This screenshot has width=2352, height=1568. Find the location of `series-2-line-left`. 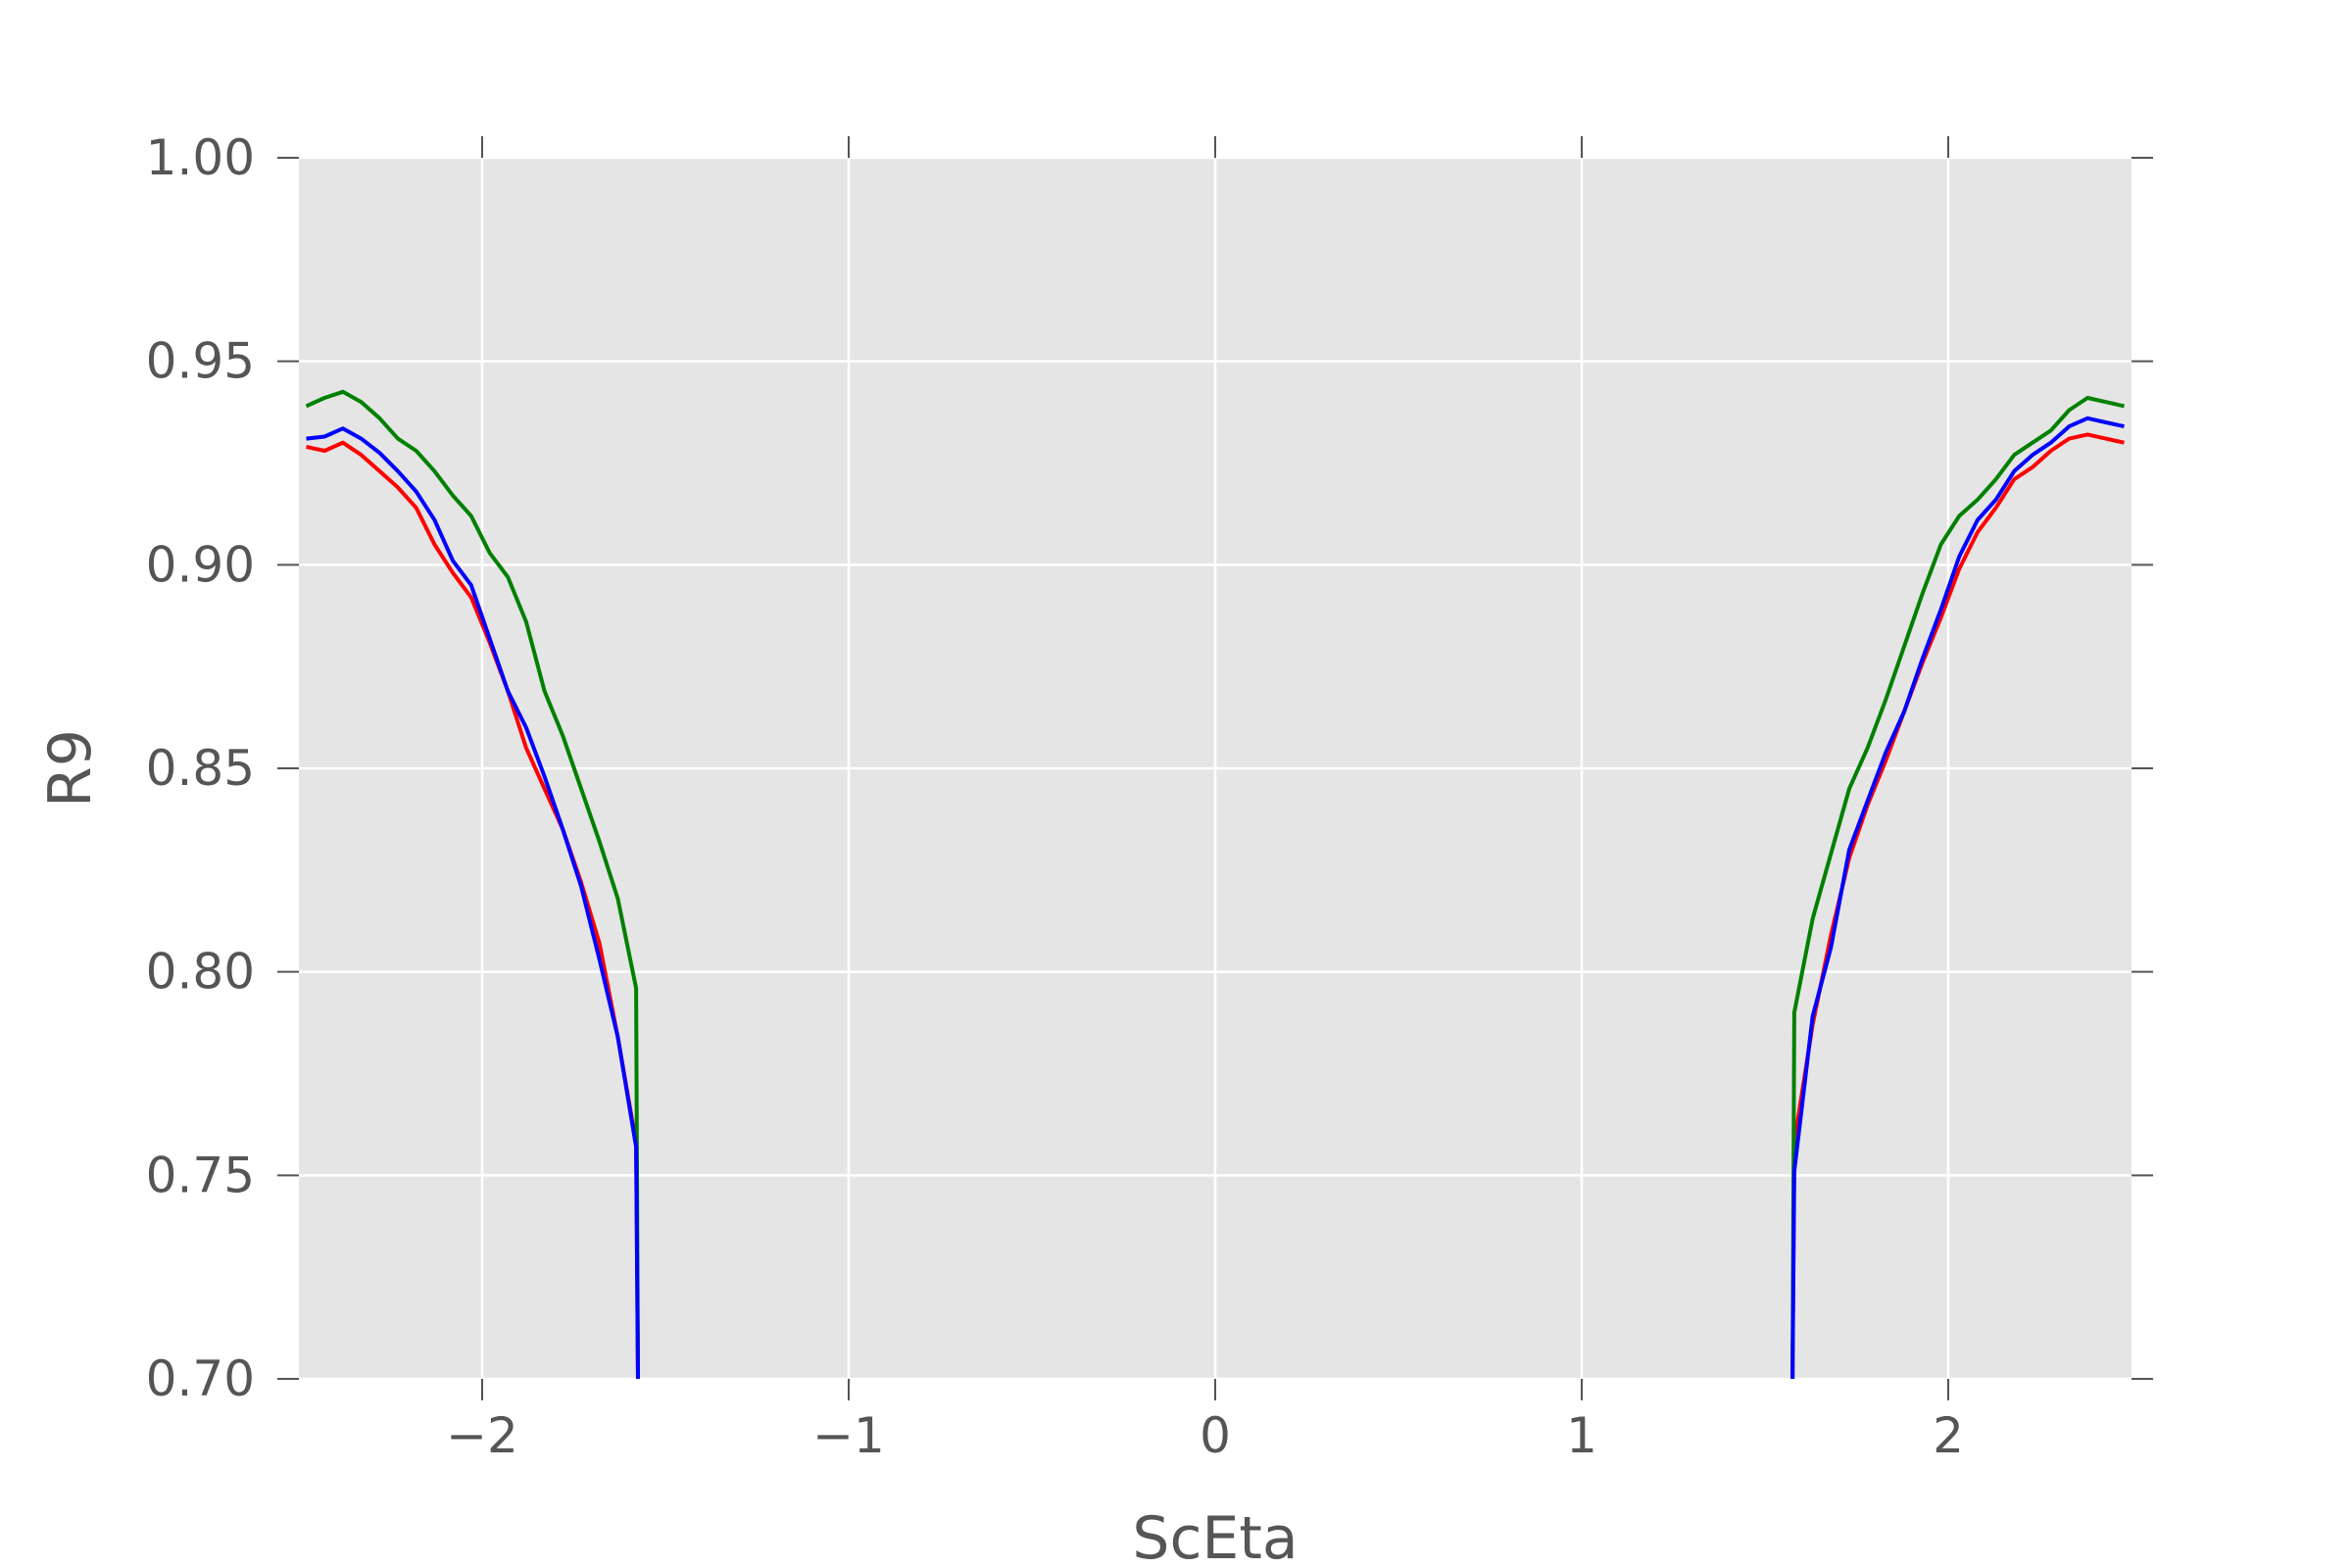

series-2-line-left is located at coordinates (472, 884).